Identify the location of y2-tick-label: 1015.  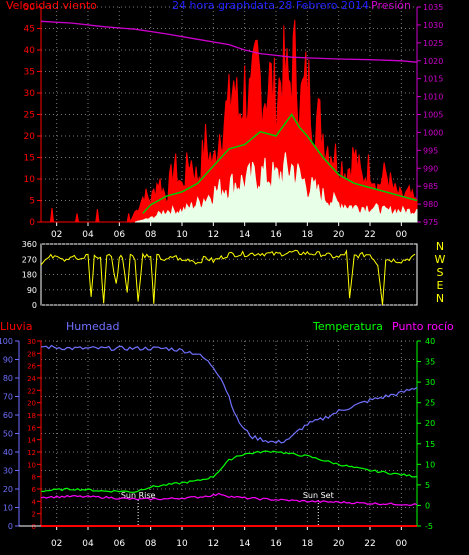
(433, 79).